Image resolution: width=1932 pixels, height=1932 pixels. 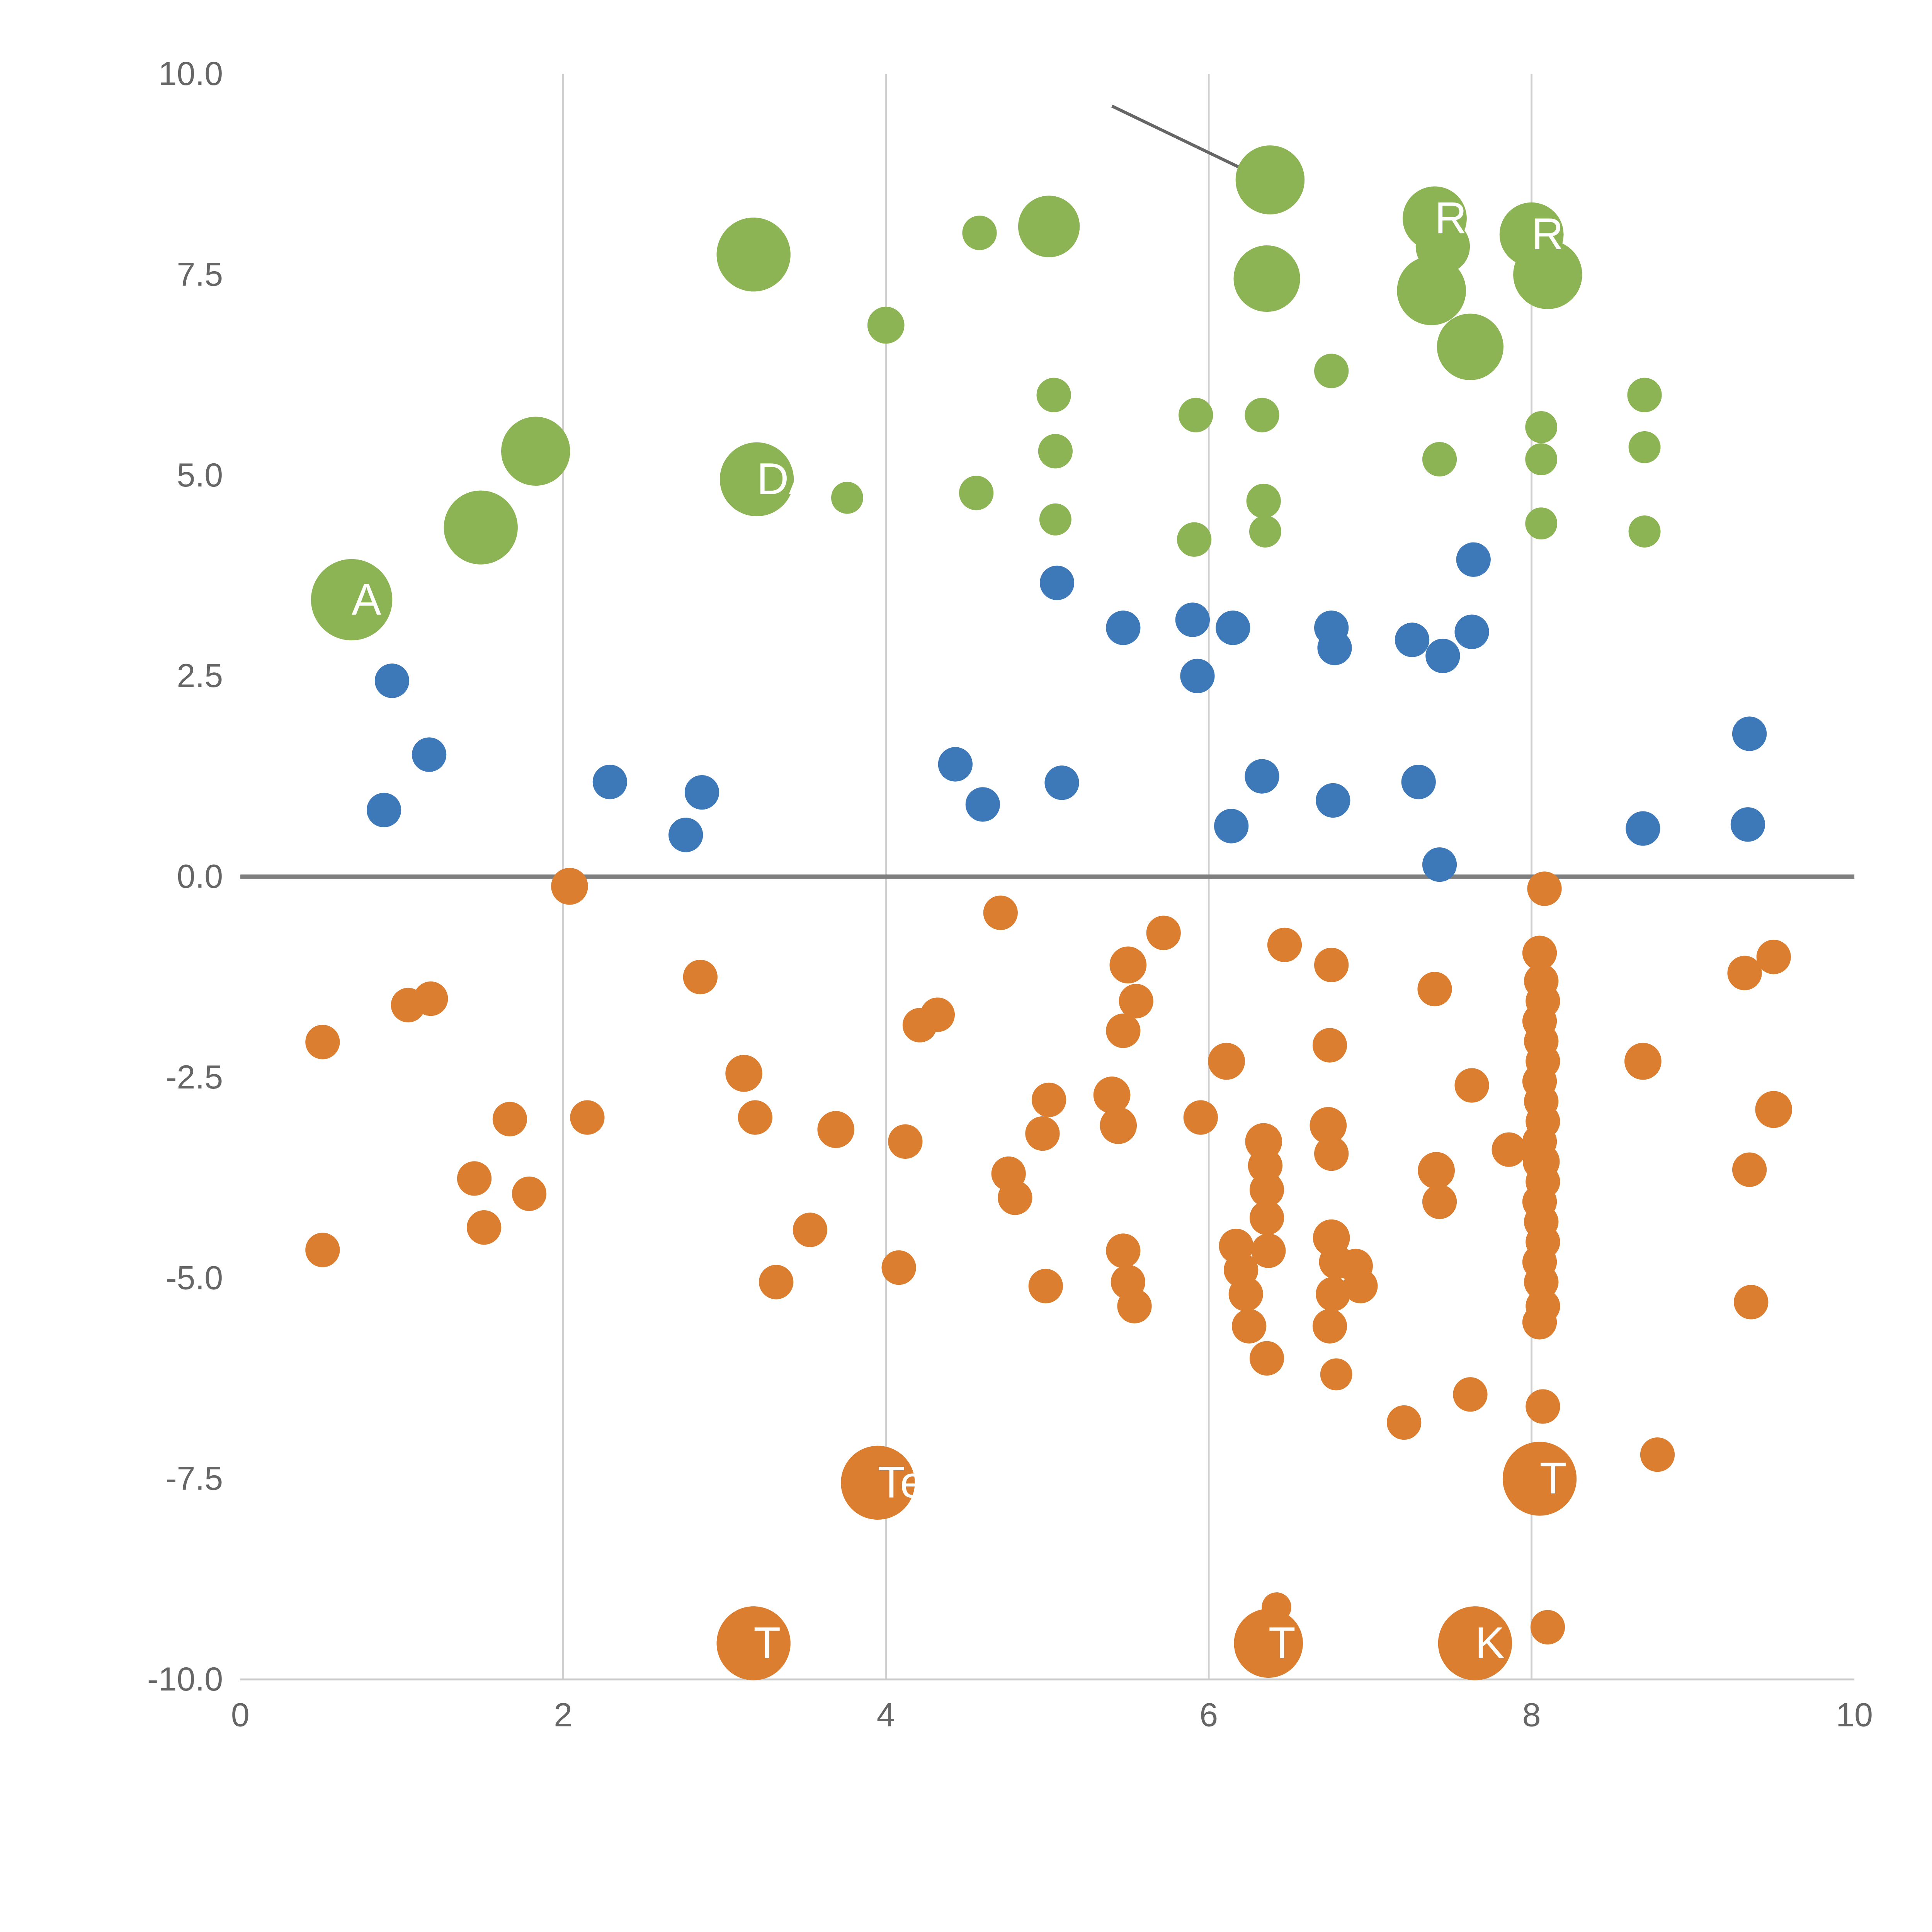 I want to click on x-tick-label: 8, so click(x=1532, y=1714).